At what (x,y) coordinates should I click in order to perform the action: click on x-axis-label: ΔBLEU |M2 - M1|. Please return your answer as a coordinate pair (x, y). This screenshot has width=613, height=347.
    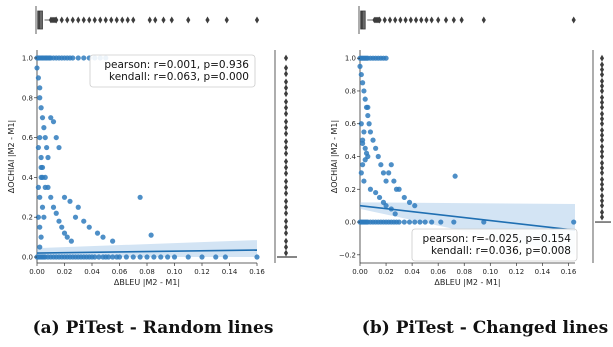
    Looking at the image, I should click on (467, 282).